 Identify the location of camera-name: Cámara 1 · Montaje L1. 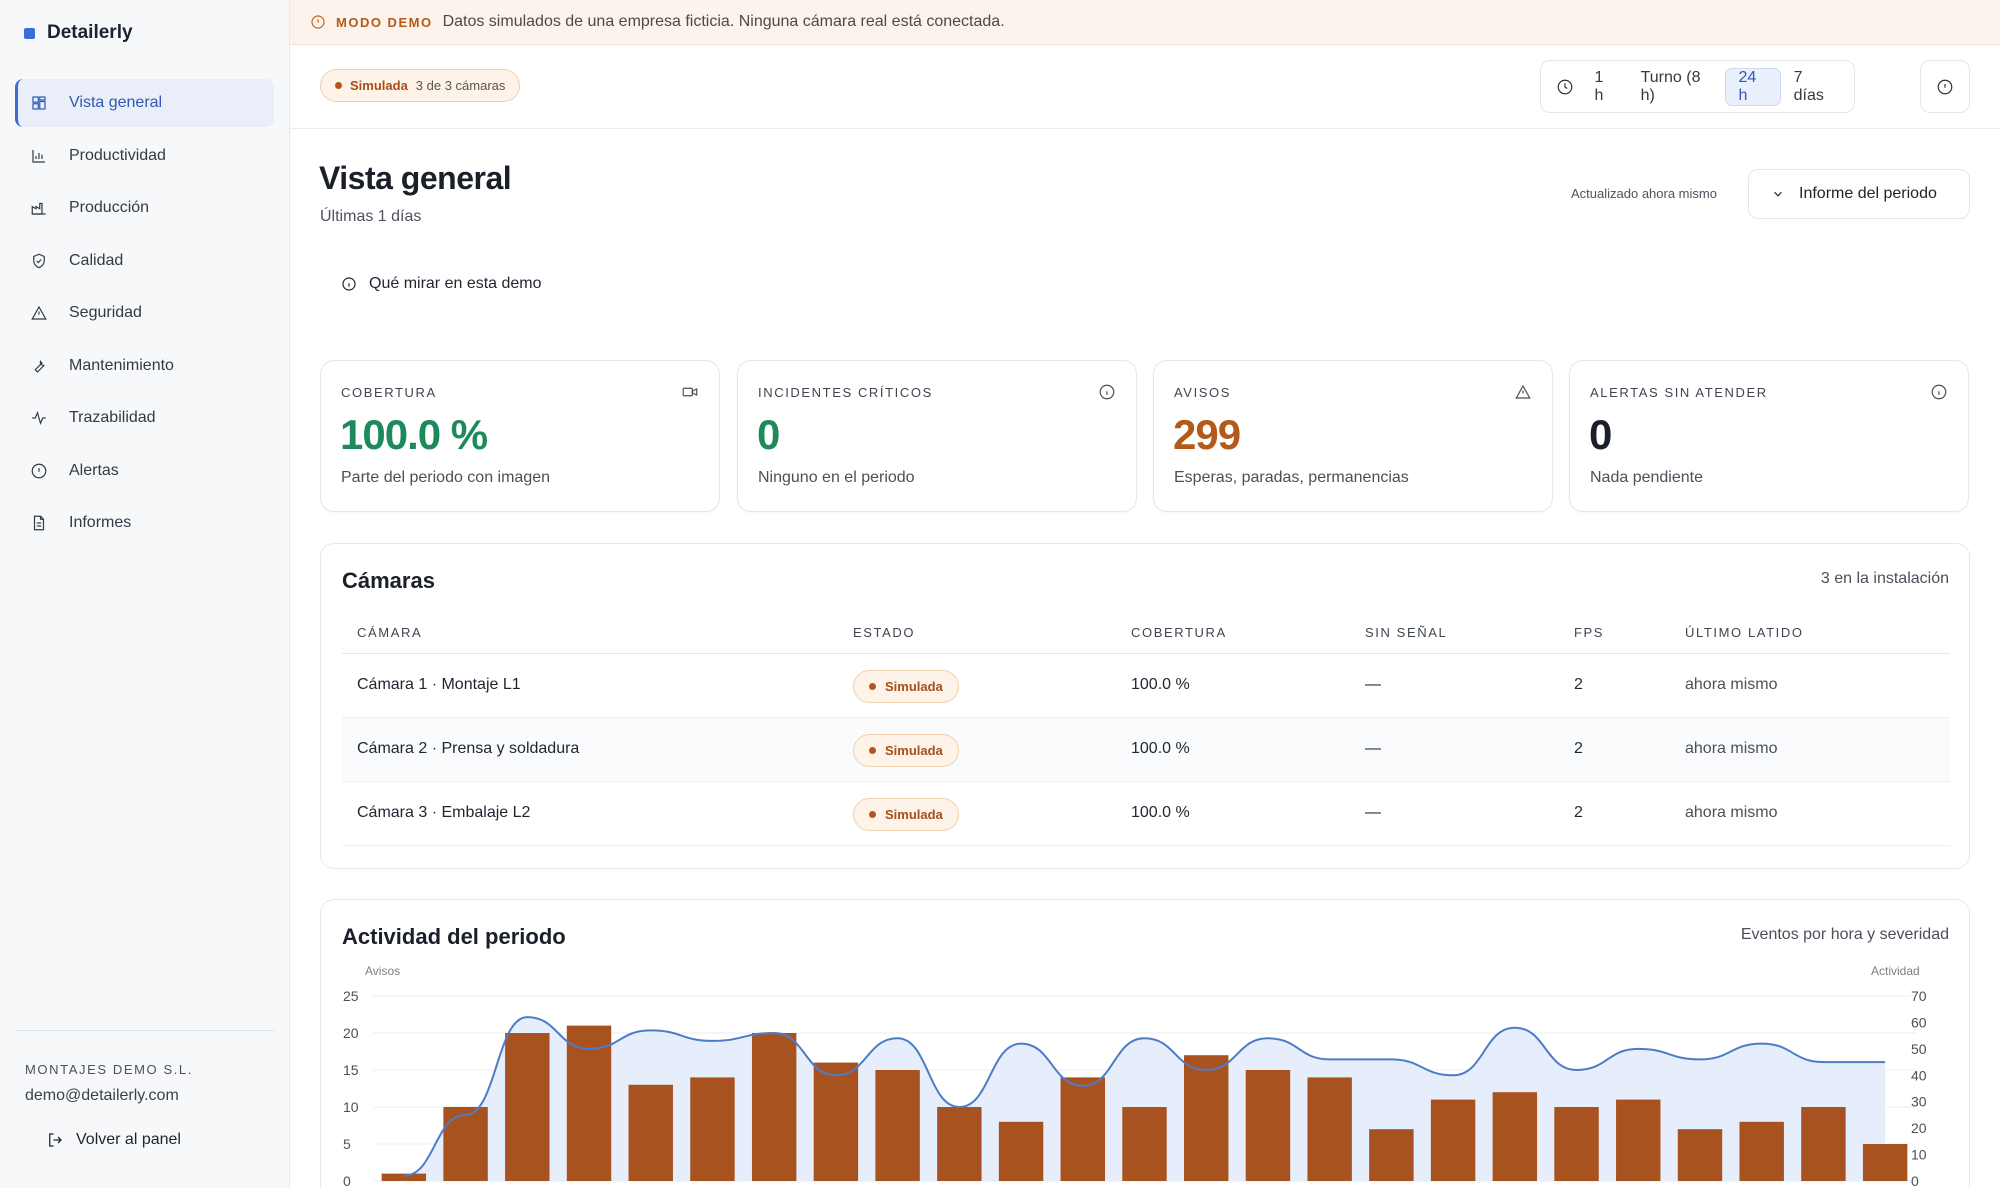
(439, 684).